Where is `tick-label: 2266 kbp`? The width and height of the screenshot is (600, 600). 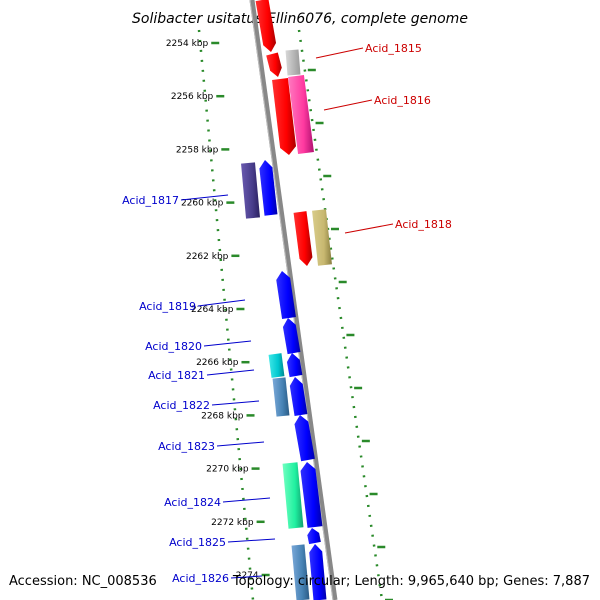
tick-label: 2266 kbp is located at coordinates (217, 363).